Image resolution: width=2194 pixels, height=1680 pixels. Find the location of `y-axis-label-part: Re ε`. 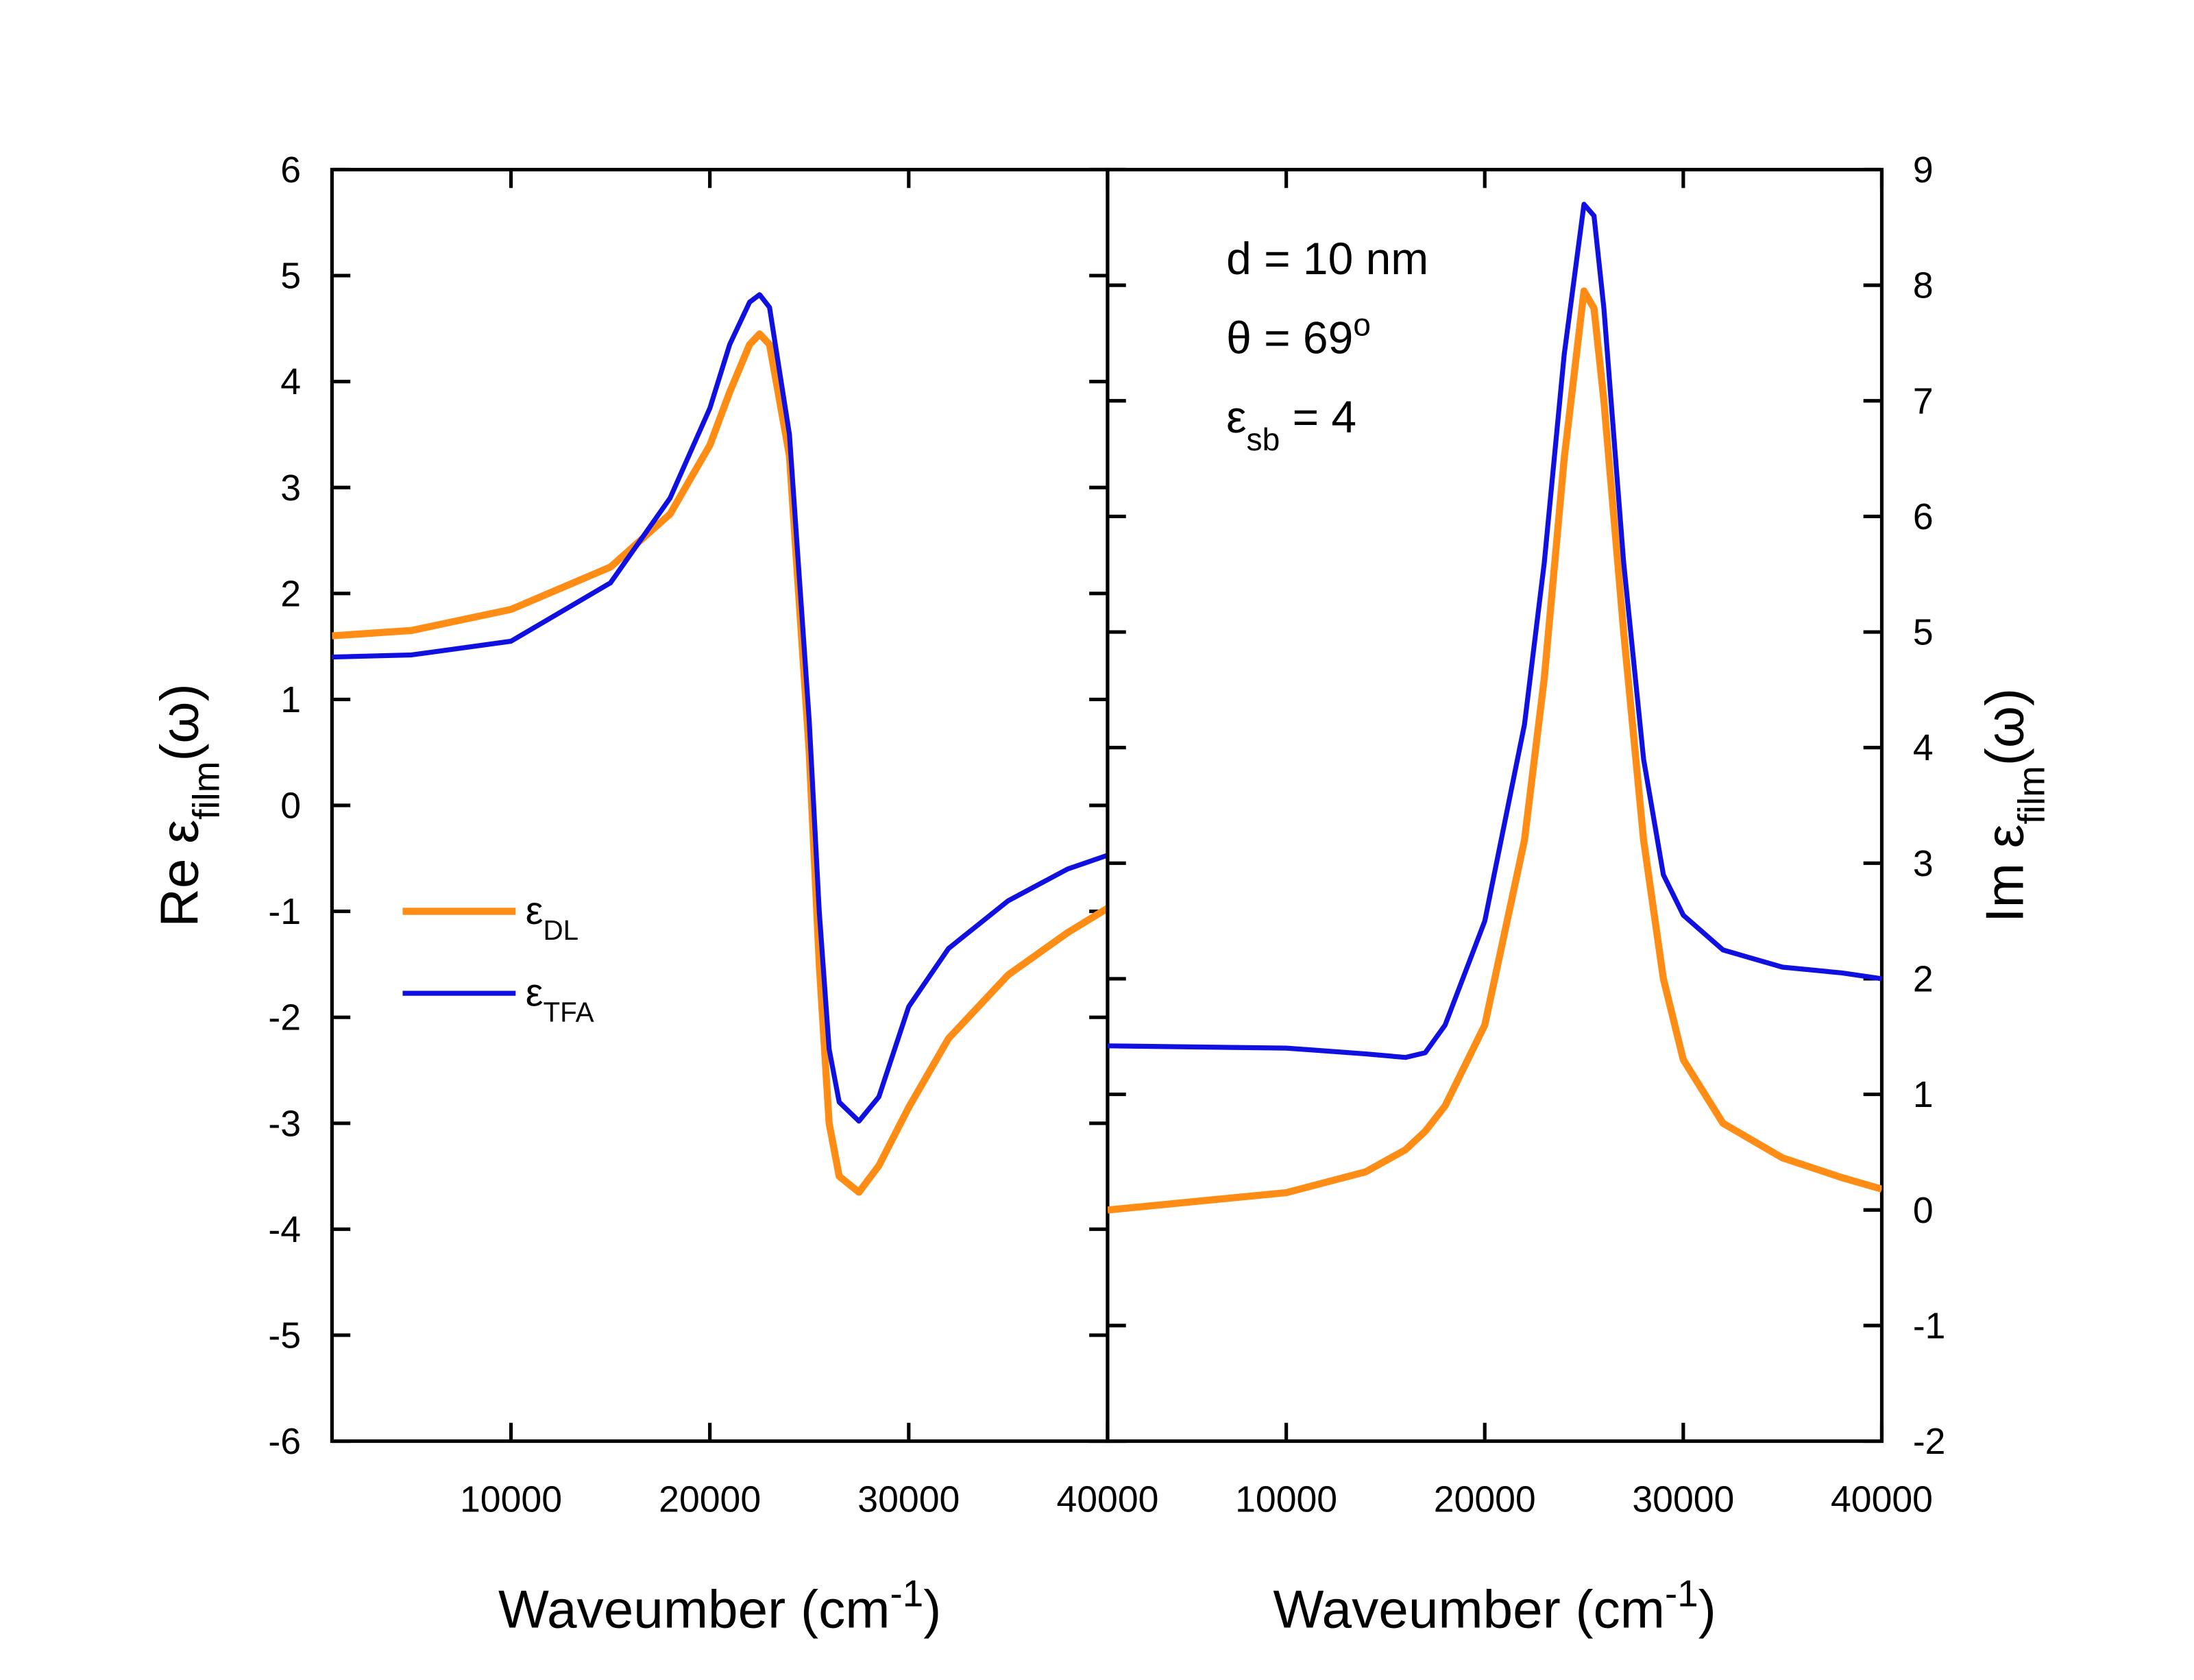

y-axis-label-part: Re ε is located at coordinates (179, 873).